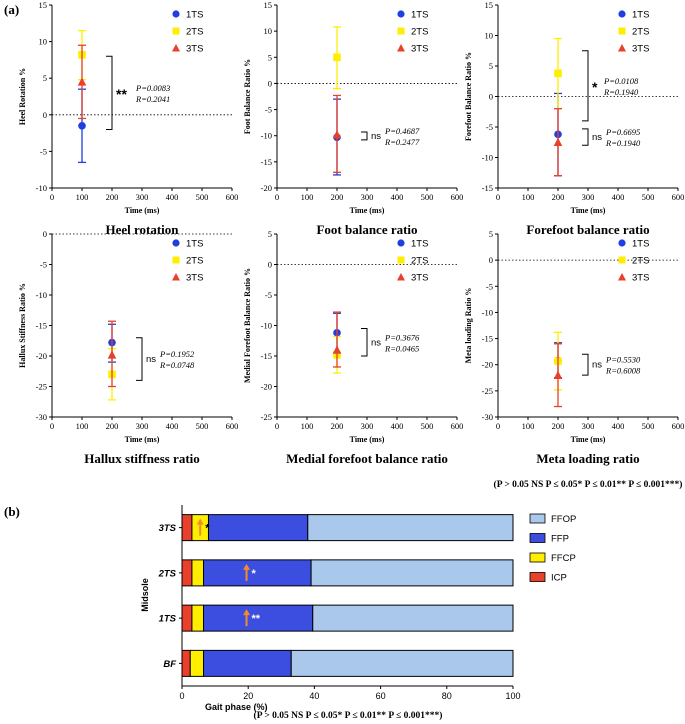  Describe the element at coordinates (256, 619) in the screenshot. I see `significance-mark: **` at that location.